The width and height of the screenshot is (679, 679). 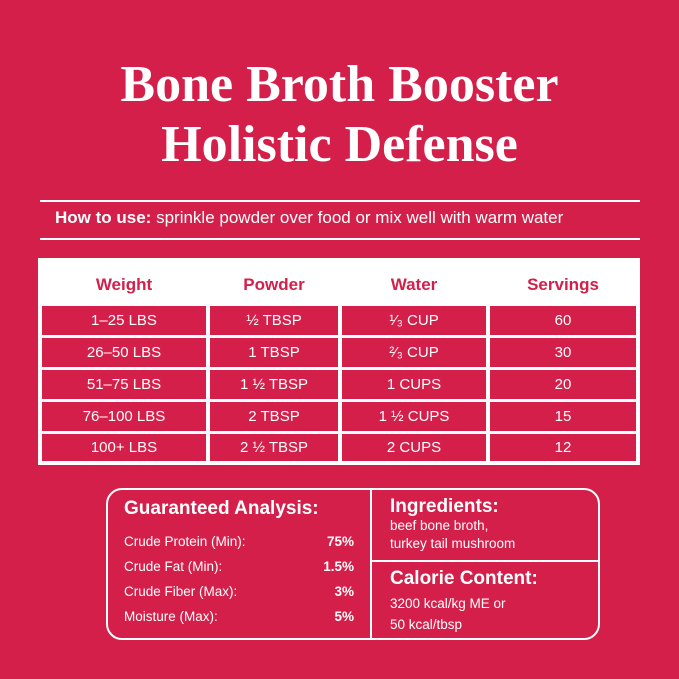 What do you see at coordinates (274, 352) in the screenshot?
I see `table-cell: 1 TBSP` at bounding box center [274, 352].